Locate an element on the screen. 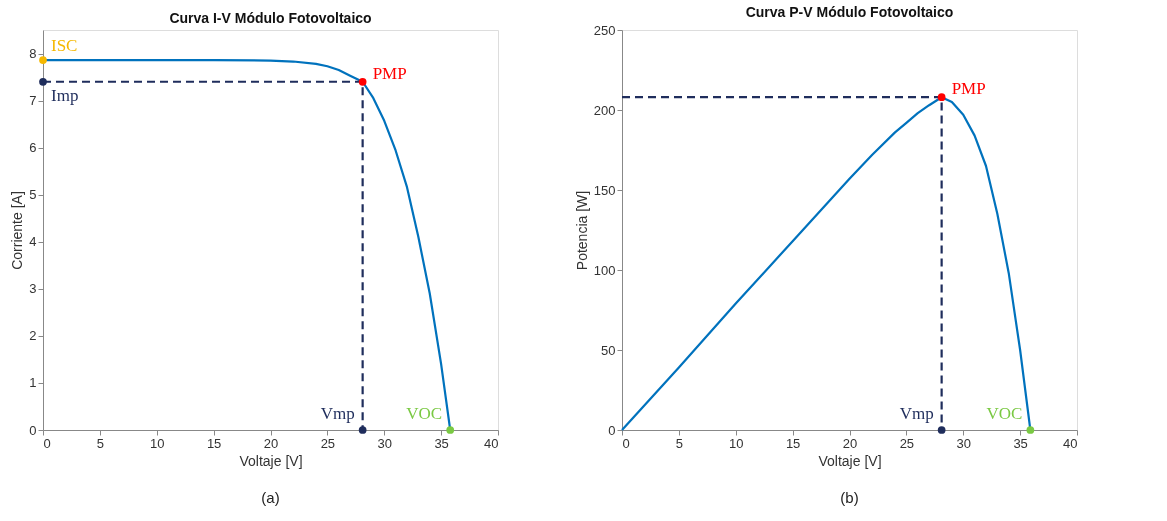  y-tick-label: 4 is located at coordinates (33, 242).